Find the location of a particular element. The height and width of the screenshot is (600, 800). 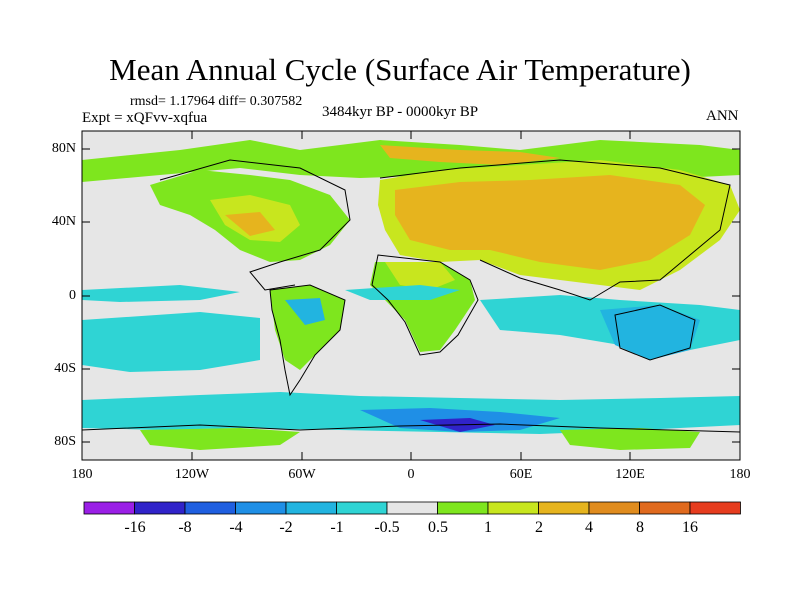

colorbar-label: 8 is located at coordinates (640, 527).